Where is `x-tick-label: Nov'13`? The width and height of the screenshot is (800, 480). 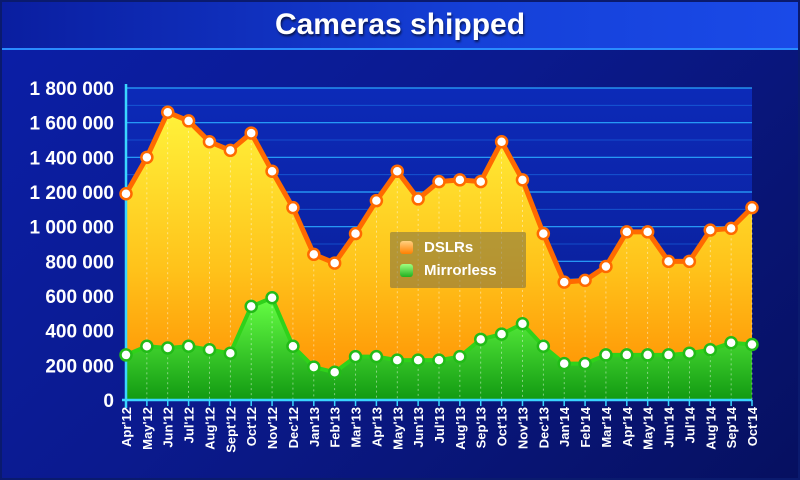 x-tick-label: Nov'13 is located at coordinates (522, 428).